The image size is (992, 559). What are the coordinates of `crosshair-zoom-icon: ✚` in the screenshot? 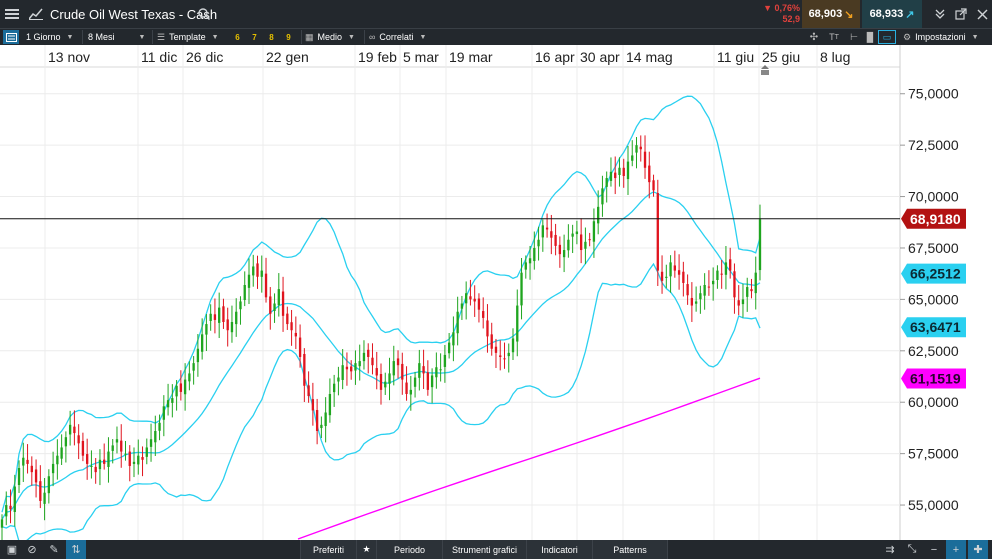 It's located at (978, 549).